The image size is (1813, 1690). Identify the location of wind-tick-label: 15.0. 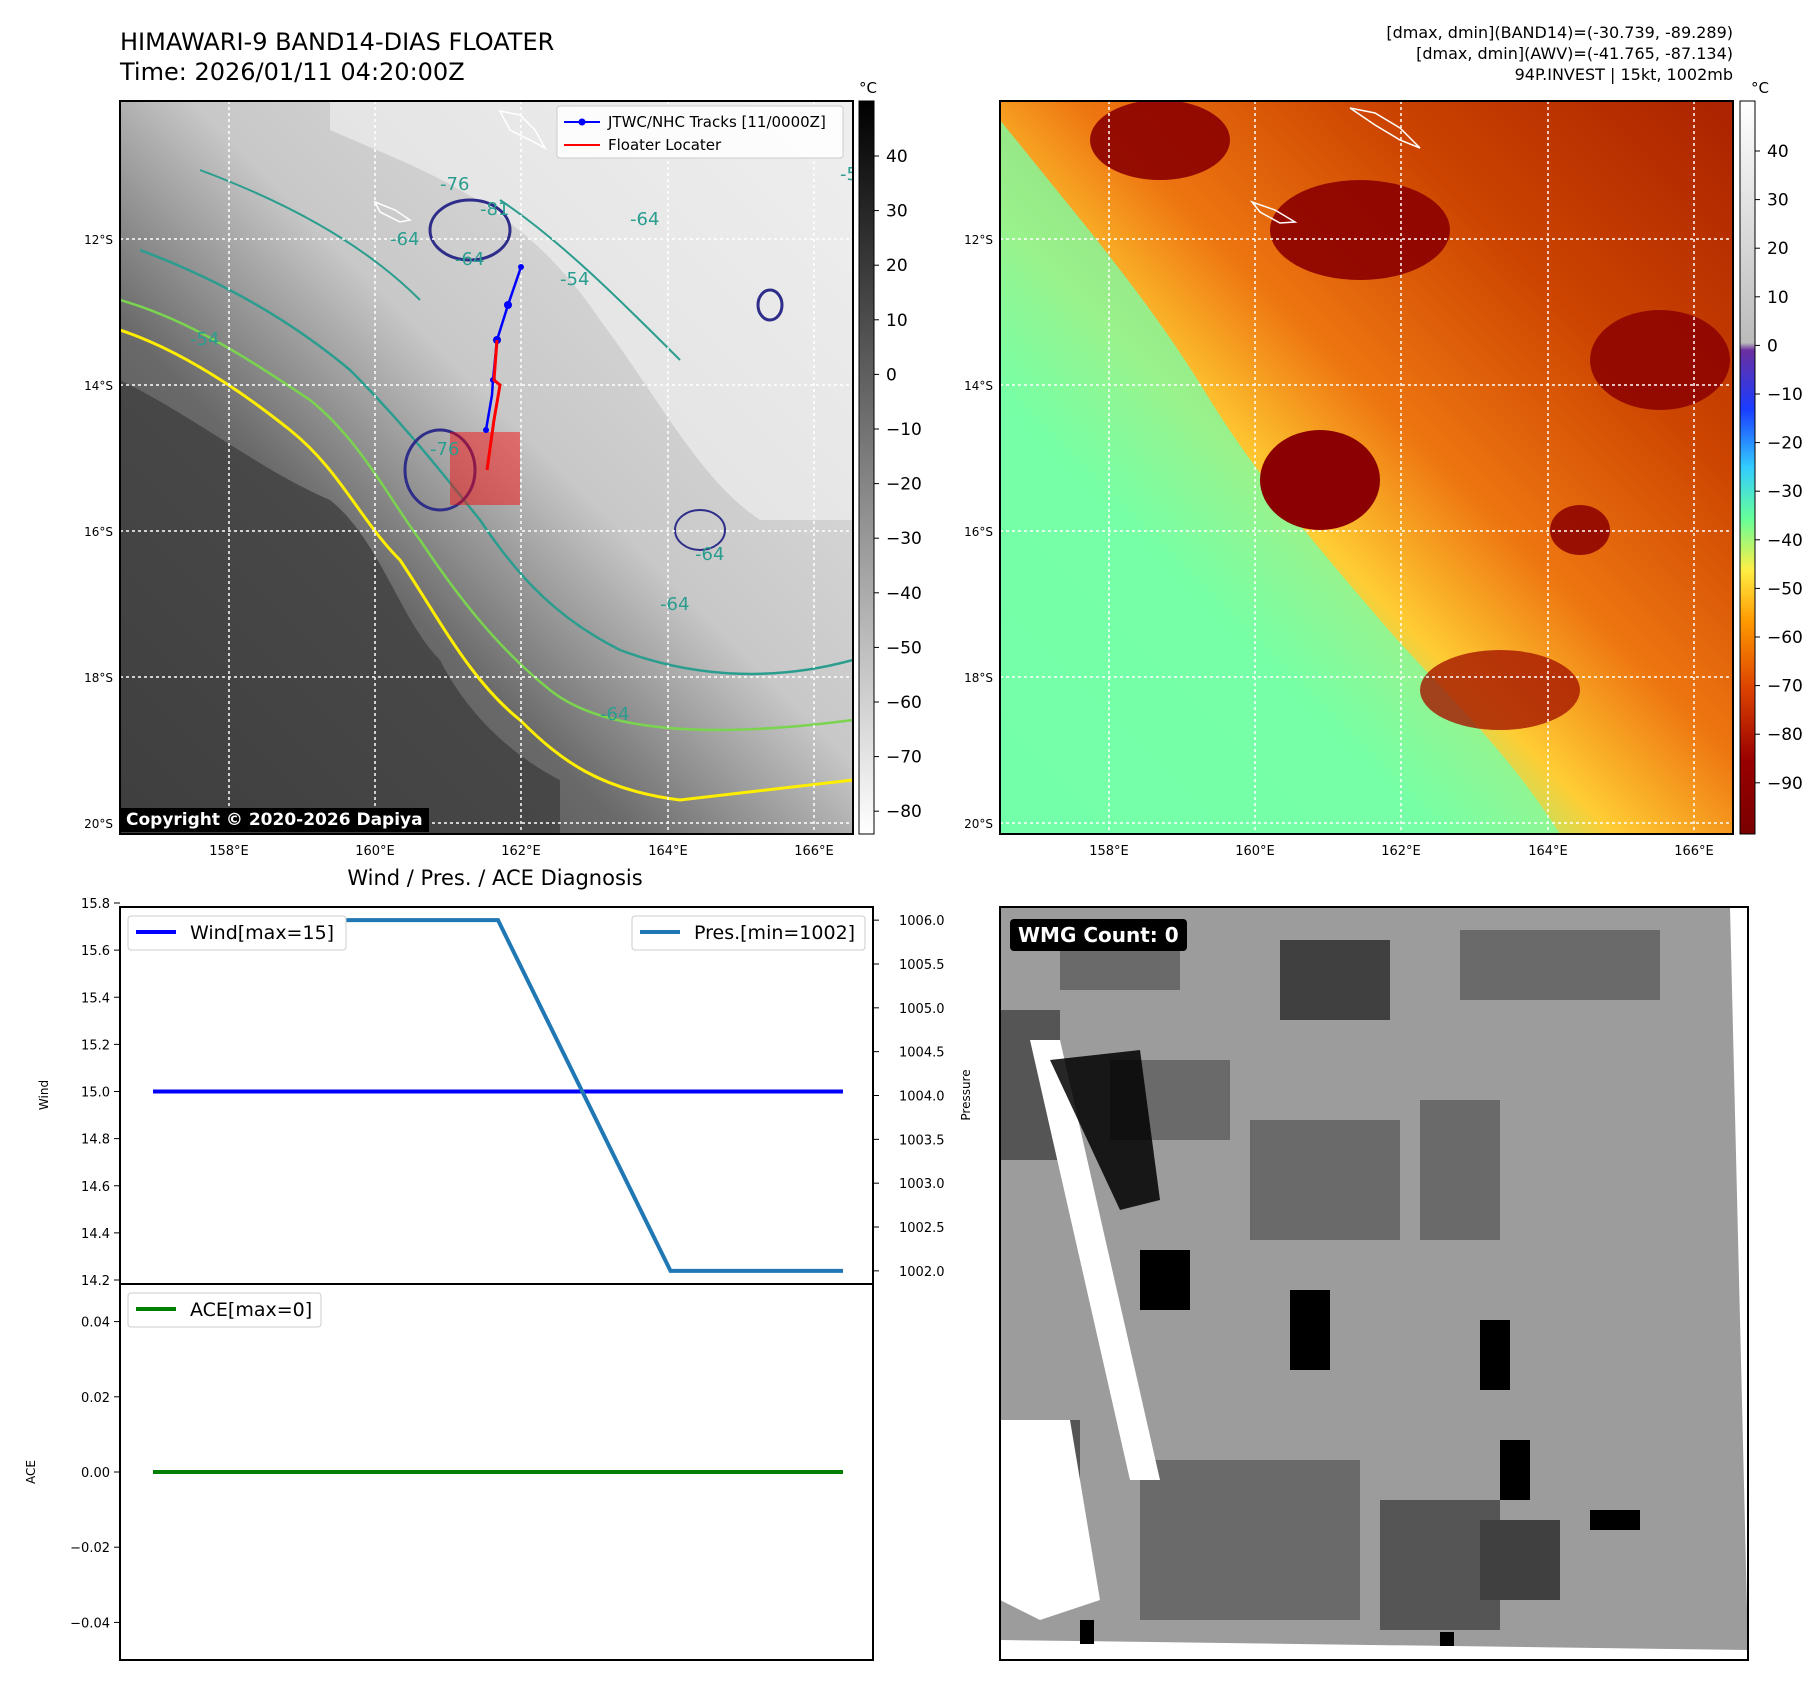
(95, 1093).